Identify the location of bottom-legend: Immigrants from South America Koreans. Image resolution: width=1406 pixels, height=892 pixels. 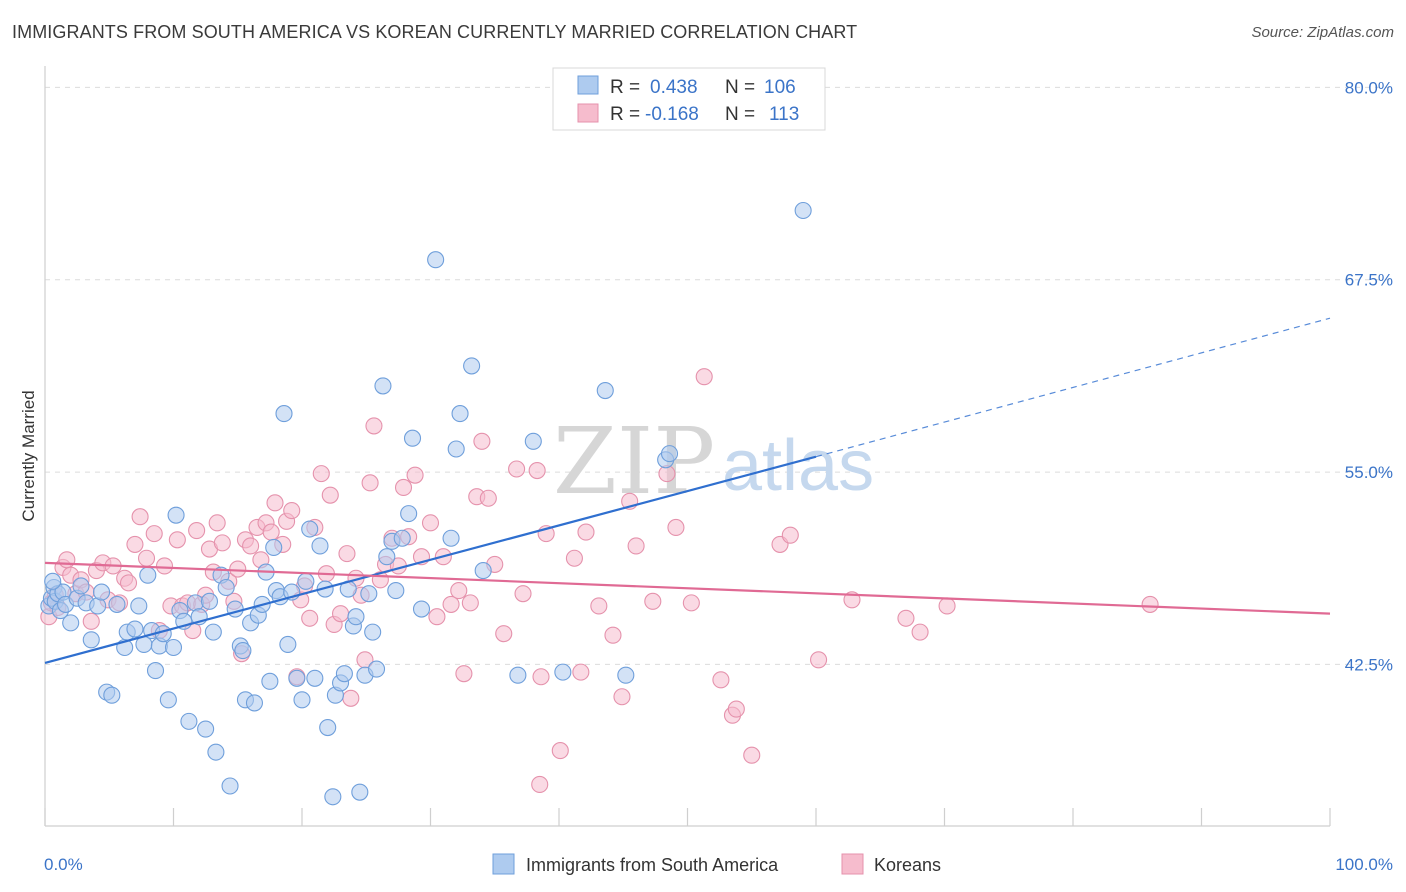
(716, 864).